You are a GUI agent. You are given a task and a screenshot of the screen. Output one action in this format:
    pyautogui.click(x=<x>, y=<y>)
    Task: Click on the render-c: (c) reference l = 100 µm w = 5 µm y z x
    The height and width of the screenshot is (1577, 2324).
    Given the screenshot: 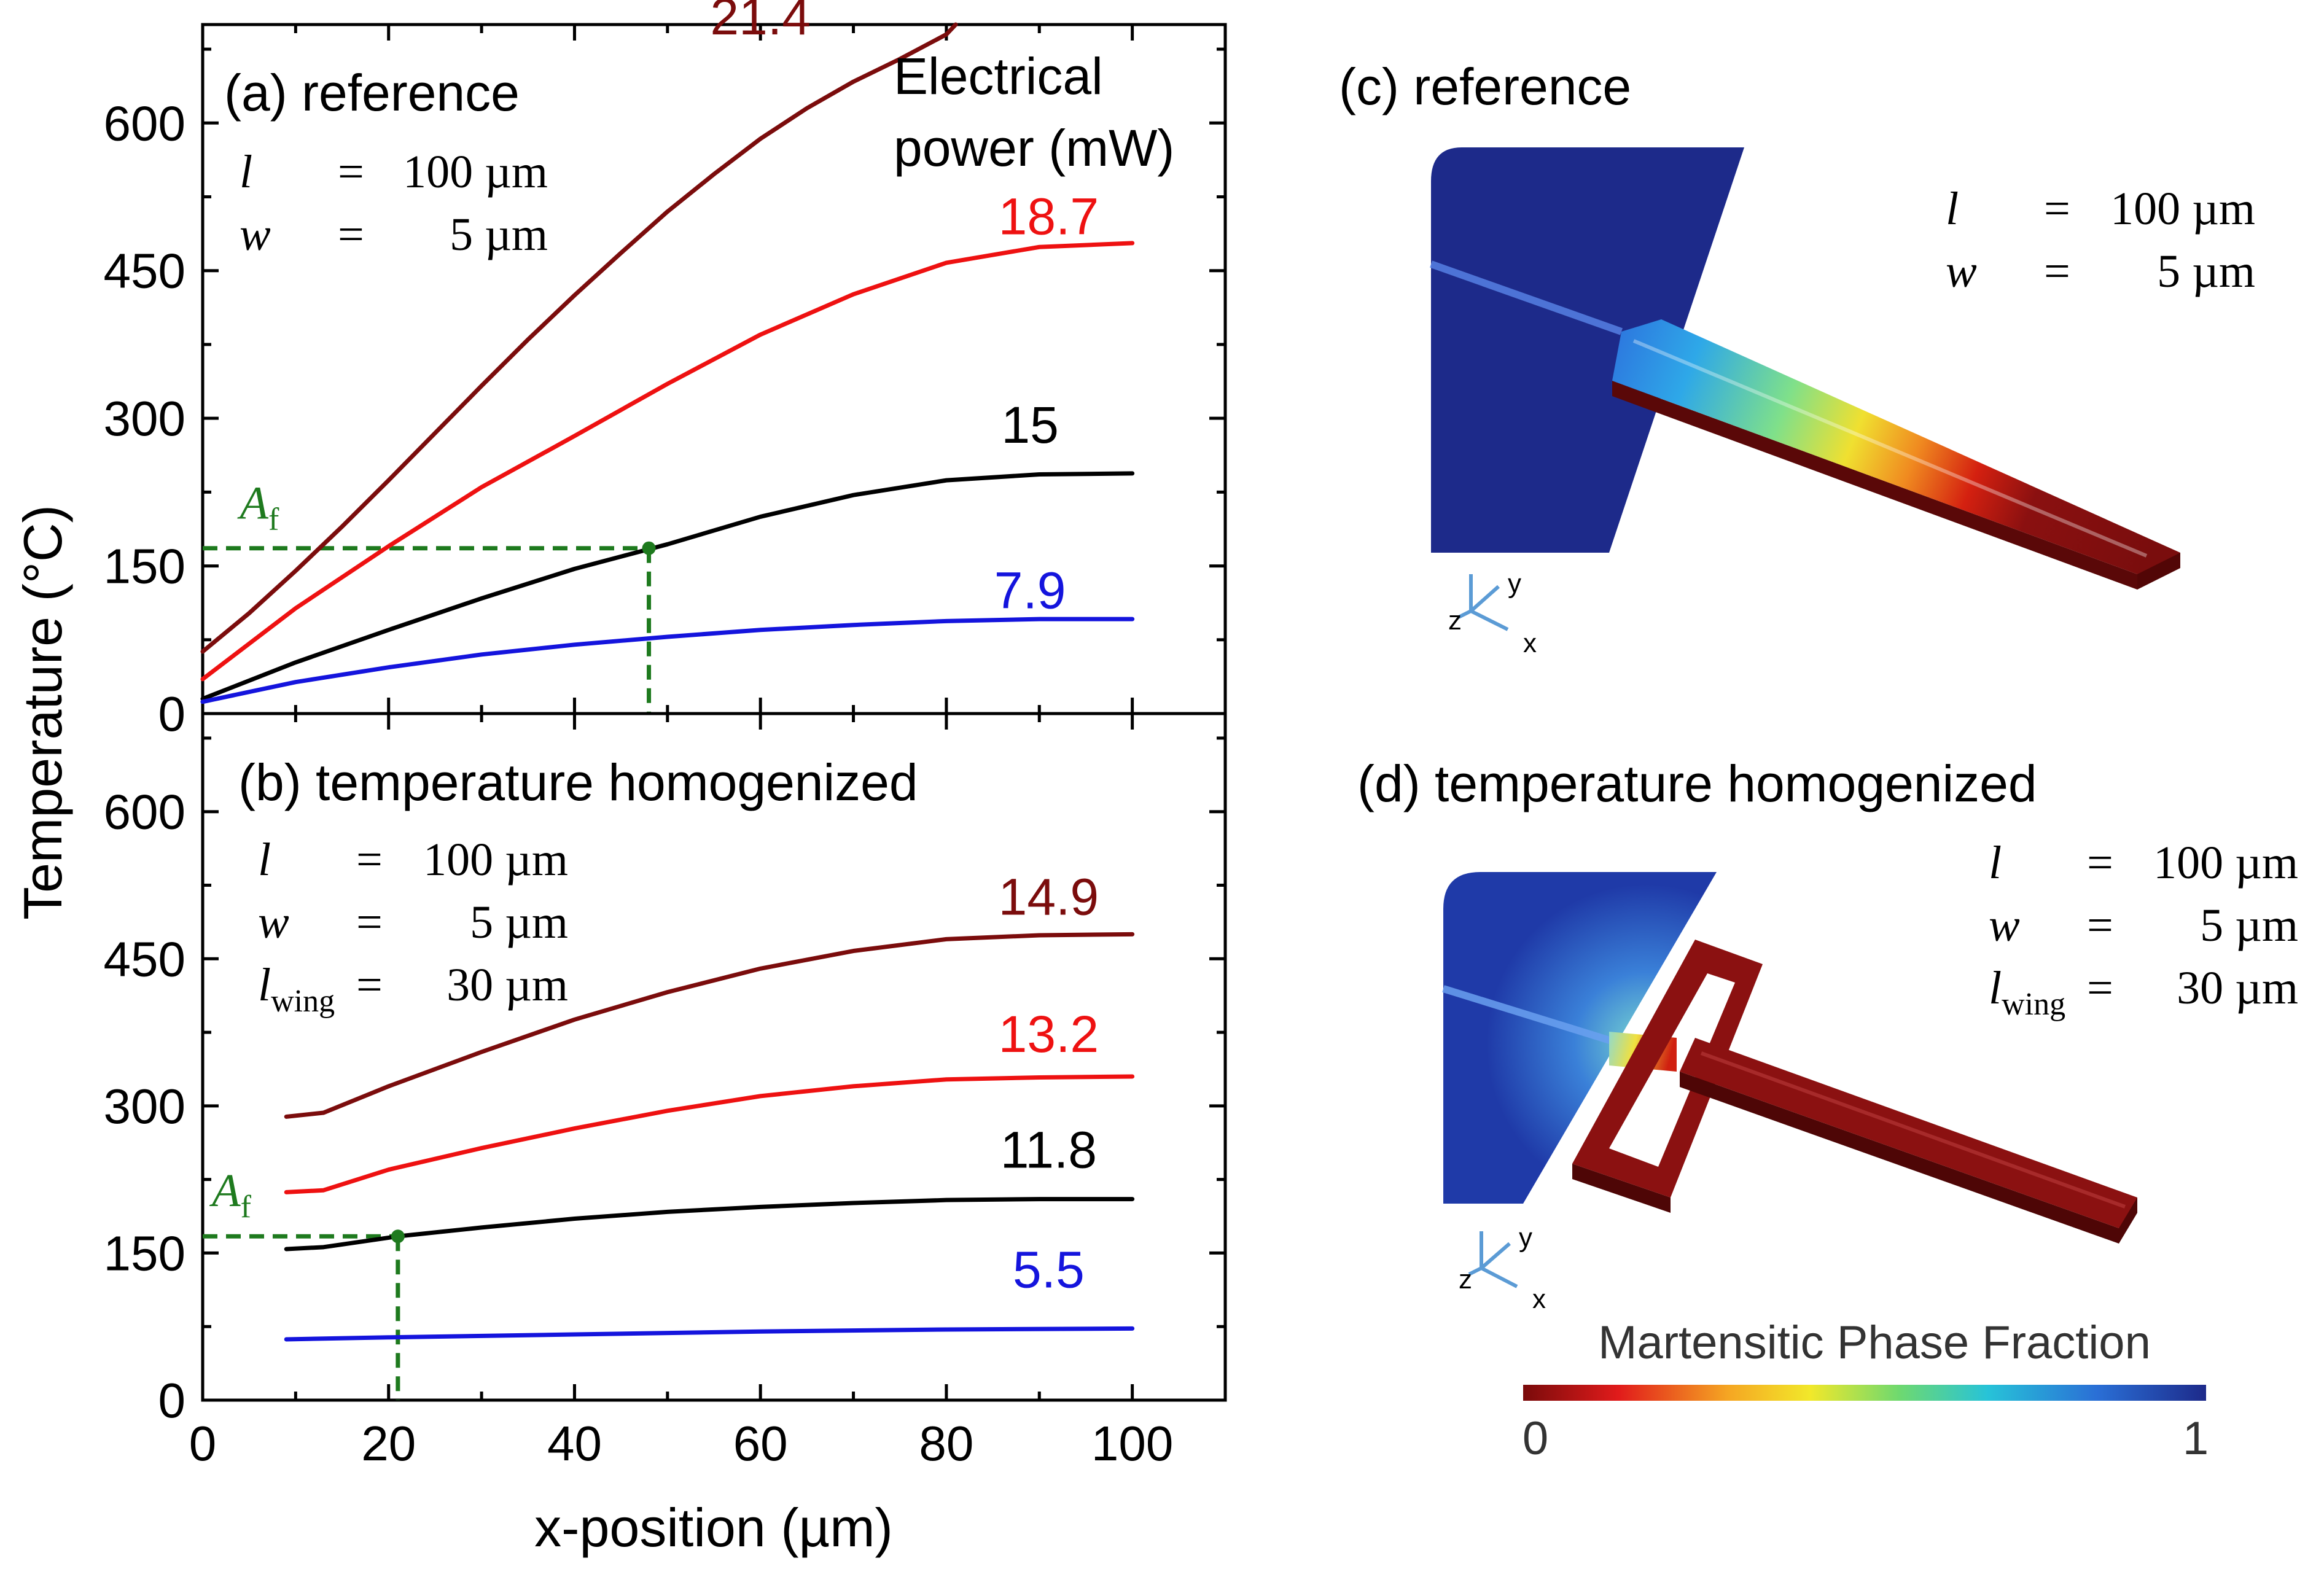 What is the action you would take?
    pyautogui.click(x=1797, y=358)
    